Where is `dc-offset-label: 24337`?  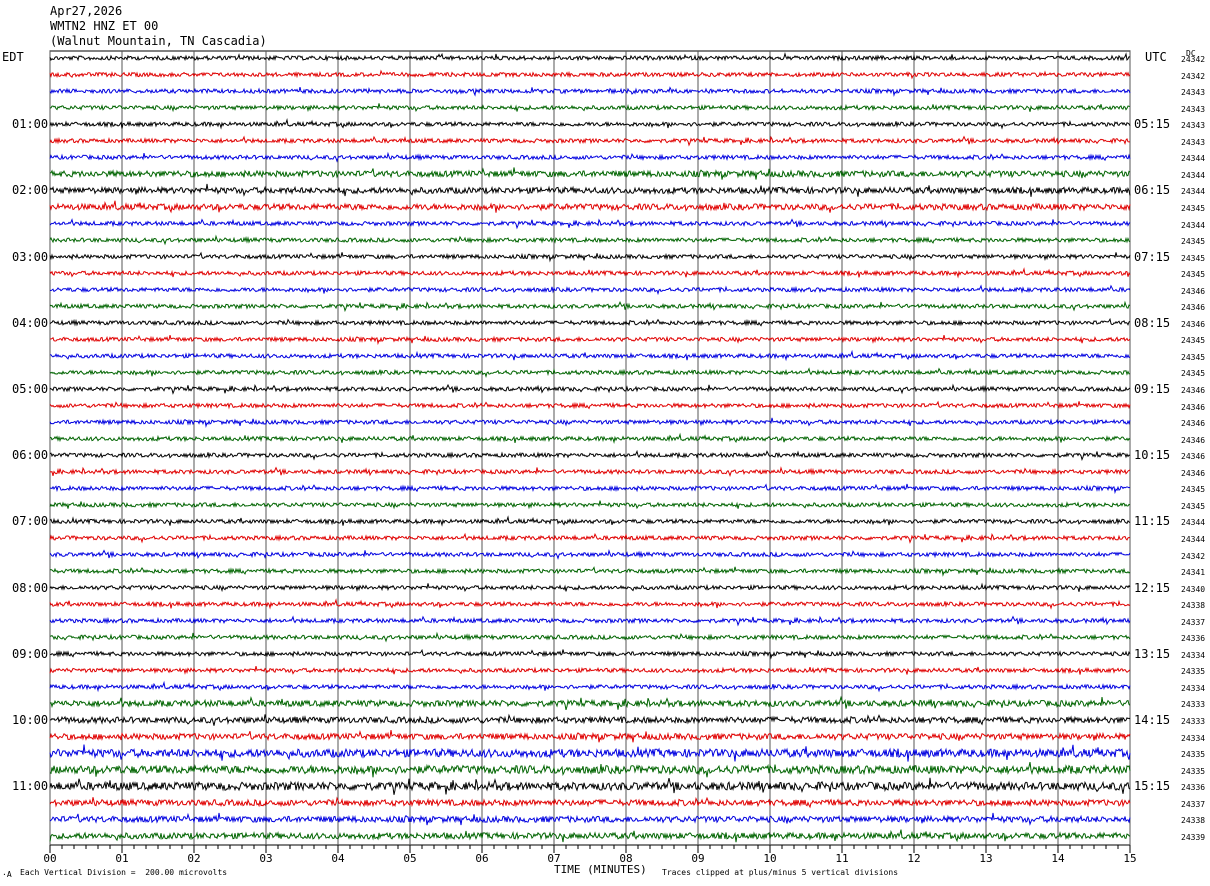
dc-offset-label: 24337 is located at coordinates (1193, 804).